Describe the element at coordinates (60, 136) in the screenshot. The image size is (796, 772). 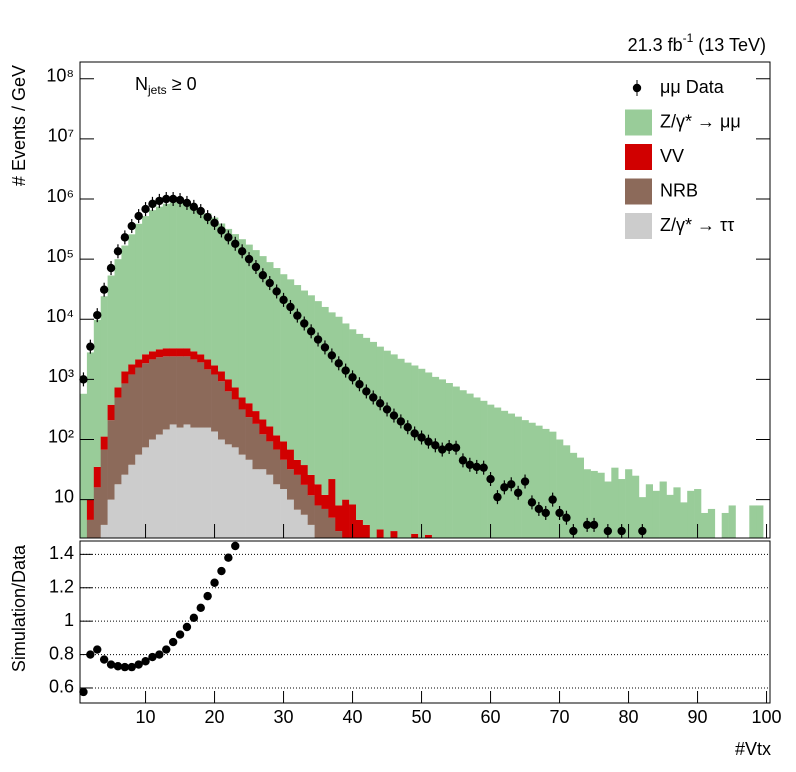
I see `y-tick-label: 10⁷` at that location.